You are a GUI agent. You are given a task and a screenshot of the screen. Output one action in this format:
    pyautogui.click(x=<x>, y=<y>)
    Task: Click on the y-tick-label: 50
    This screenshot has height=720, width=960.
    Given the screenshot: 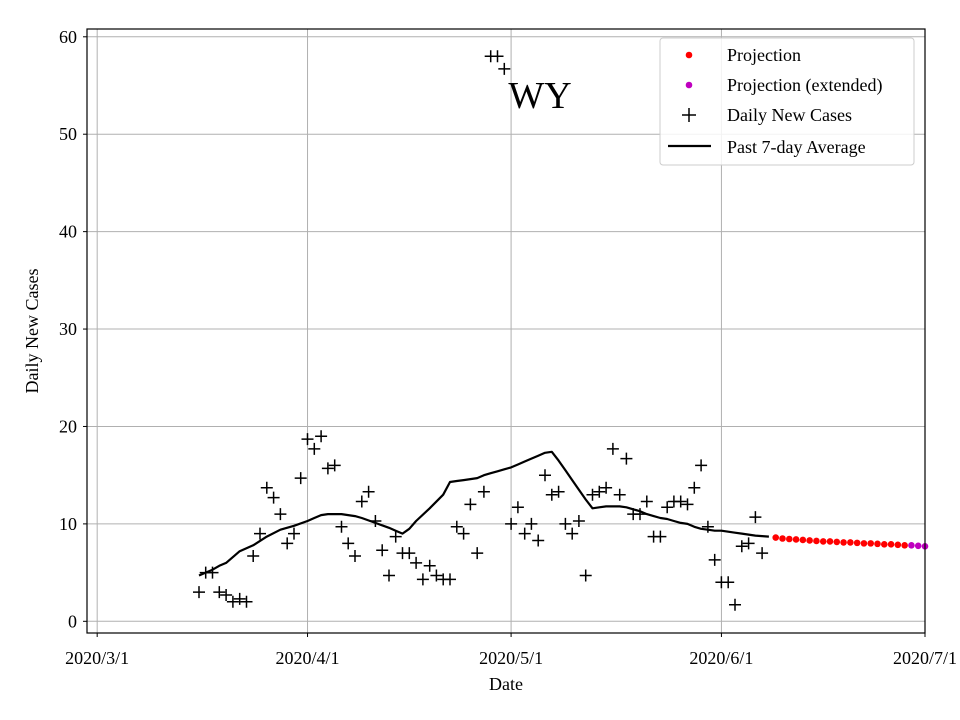 What is the action you would take?
    pyautogui.click(x=68, y=134)
    